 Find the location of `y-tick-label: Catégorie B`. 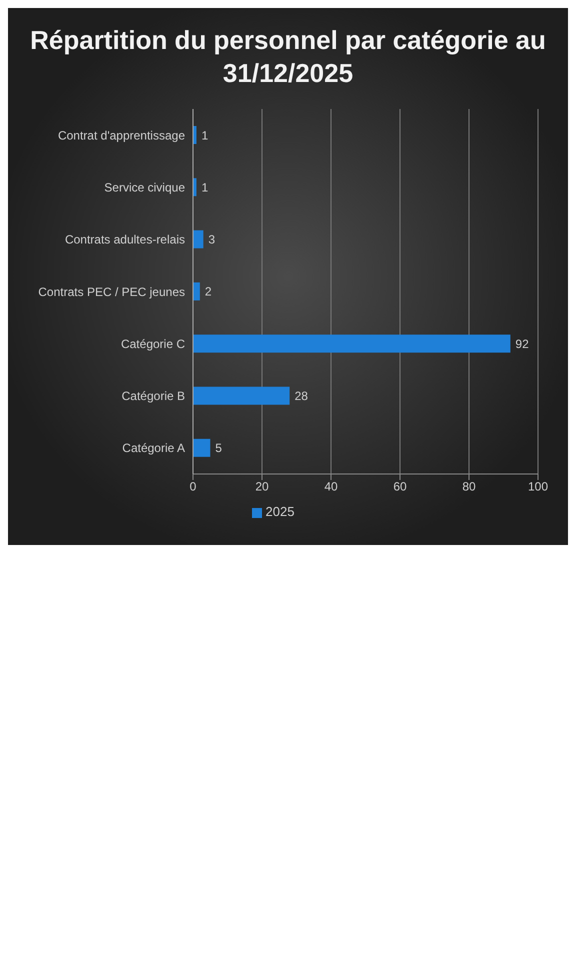

y-tick-label: Catégorie B is located at coordinates (153, 396).